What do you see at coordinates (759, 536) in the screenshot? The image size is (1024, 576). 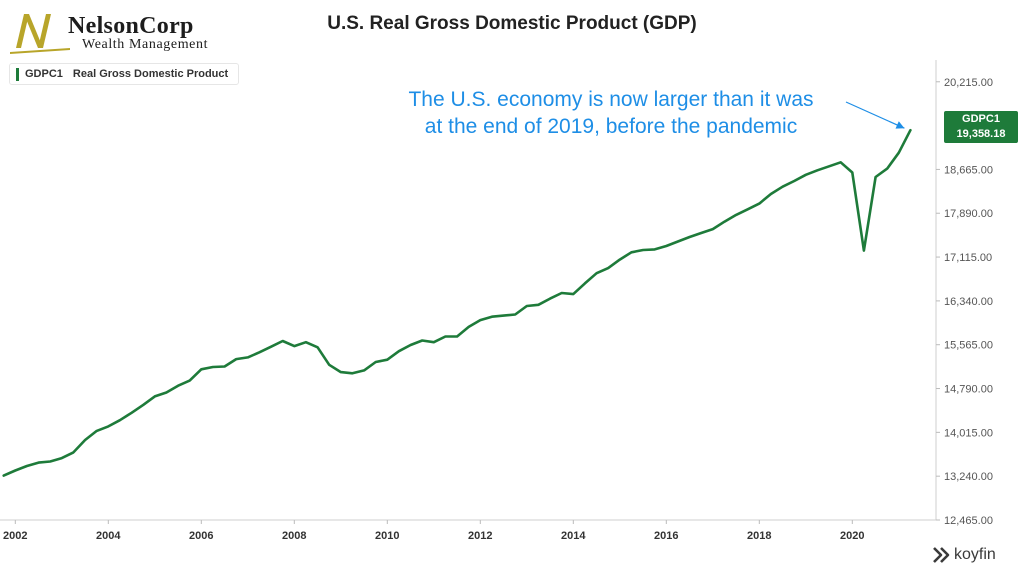 I see `x-tick-label: 2018` at bounding box center [759, 536].